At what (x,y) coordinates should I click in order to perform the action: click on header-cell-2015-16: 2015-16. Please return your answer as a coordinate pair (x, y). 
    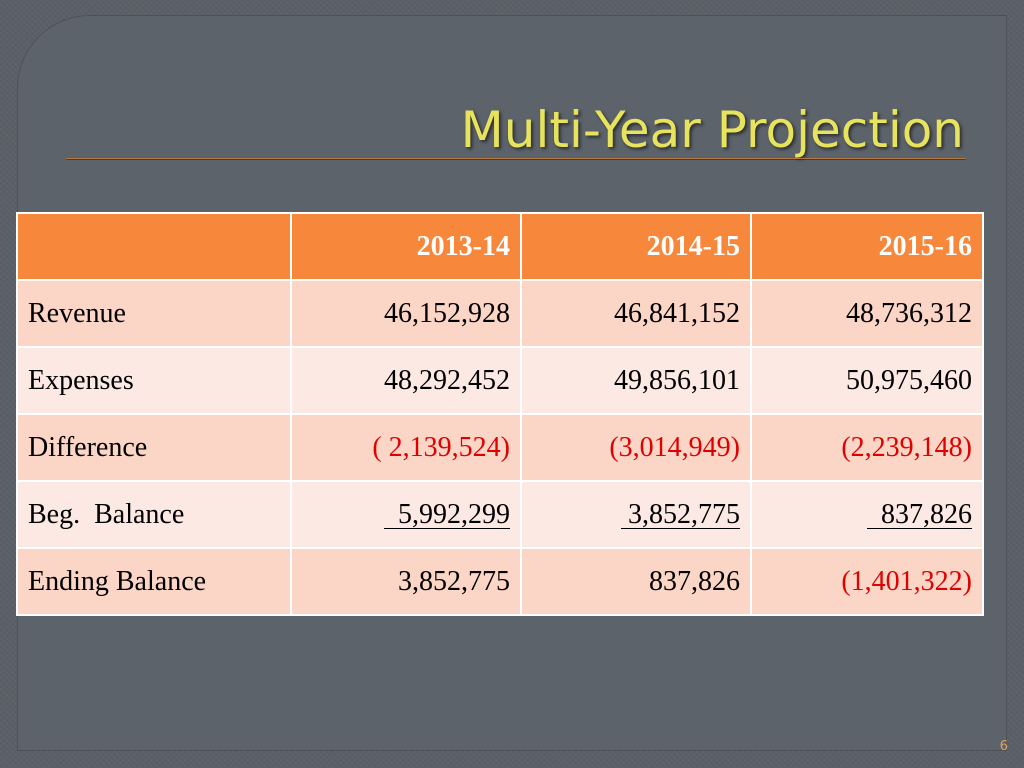
    Looking at the image, I should click on (867, 246).